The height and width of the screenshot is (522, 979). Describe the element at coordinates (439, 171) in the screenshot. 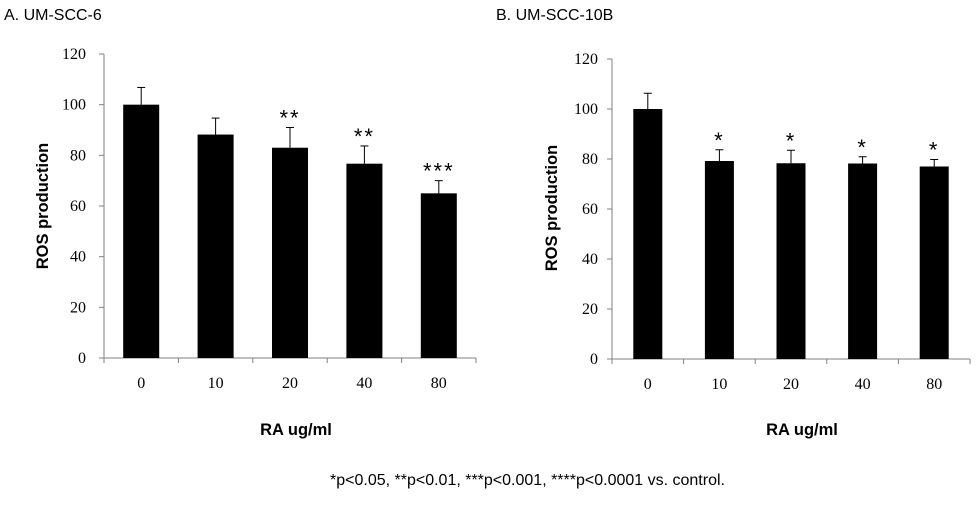

I see `significance-marker: ***` at that location.